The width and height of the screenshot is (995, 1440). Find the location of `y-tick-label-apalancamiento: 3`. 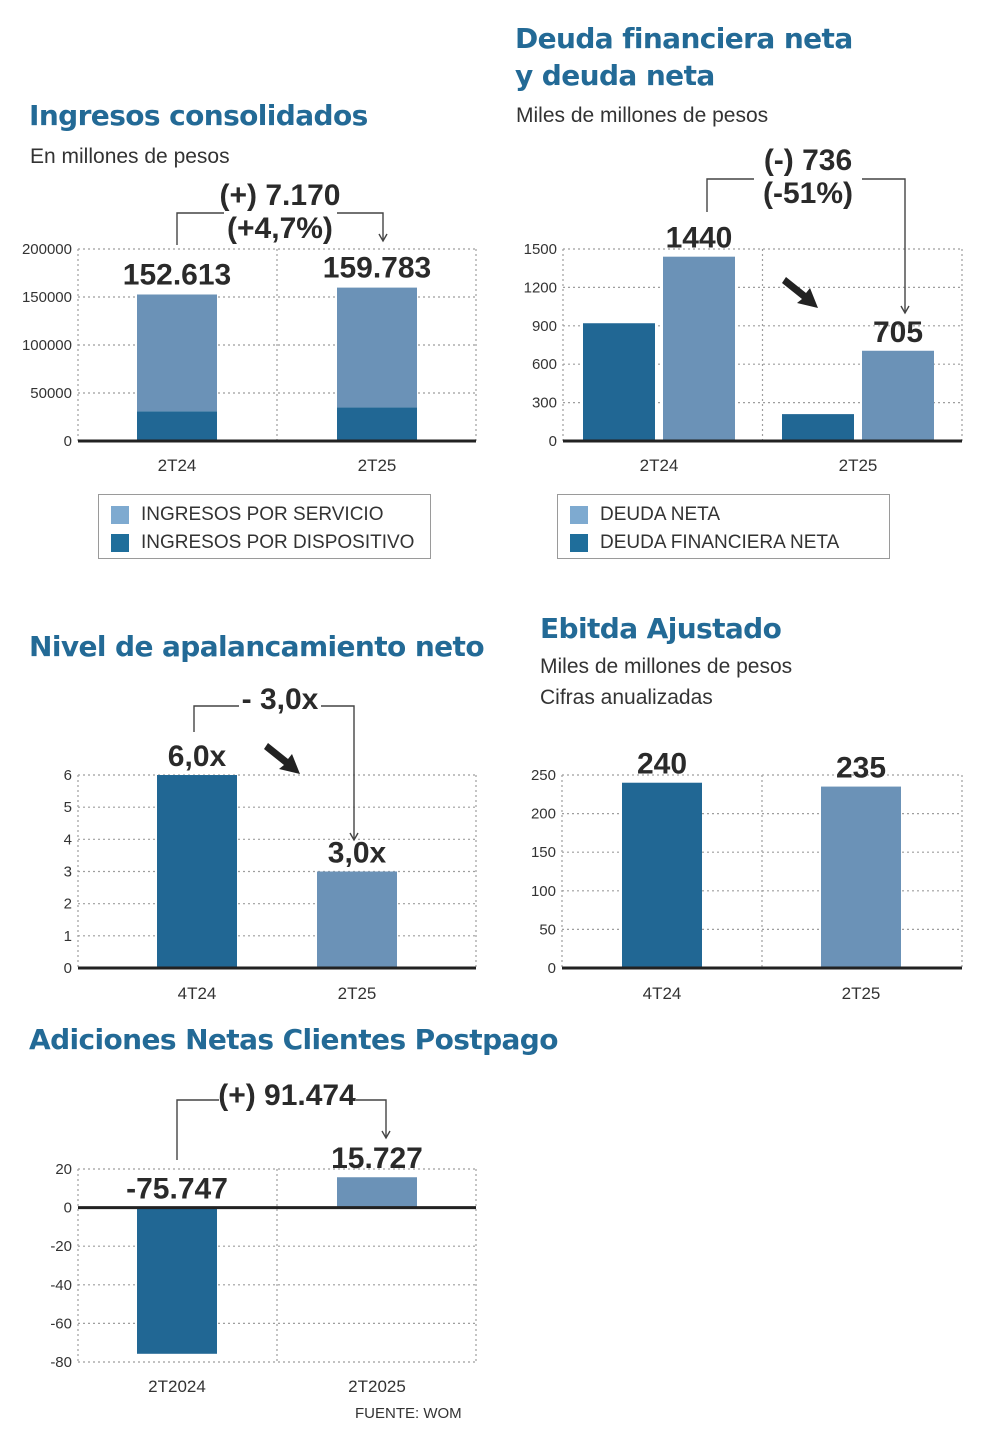

y-tick-label-apalancamiento: 3 is located at coordinates (68, 872).